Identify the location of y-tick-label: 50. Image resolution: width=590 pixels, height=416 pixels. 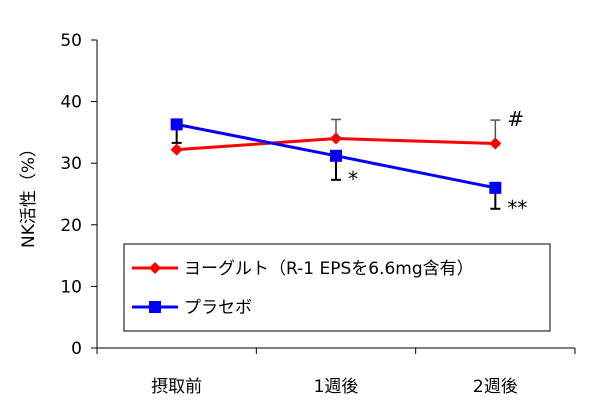
(71, 41).